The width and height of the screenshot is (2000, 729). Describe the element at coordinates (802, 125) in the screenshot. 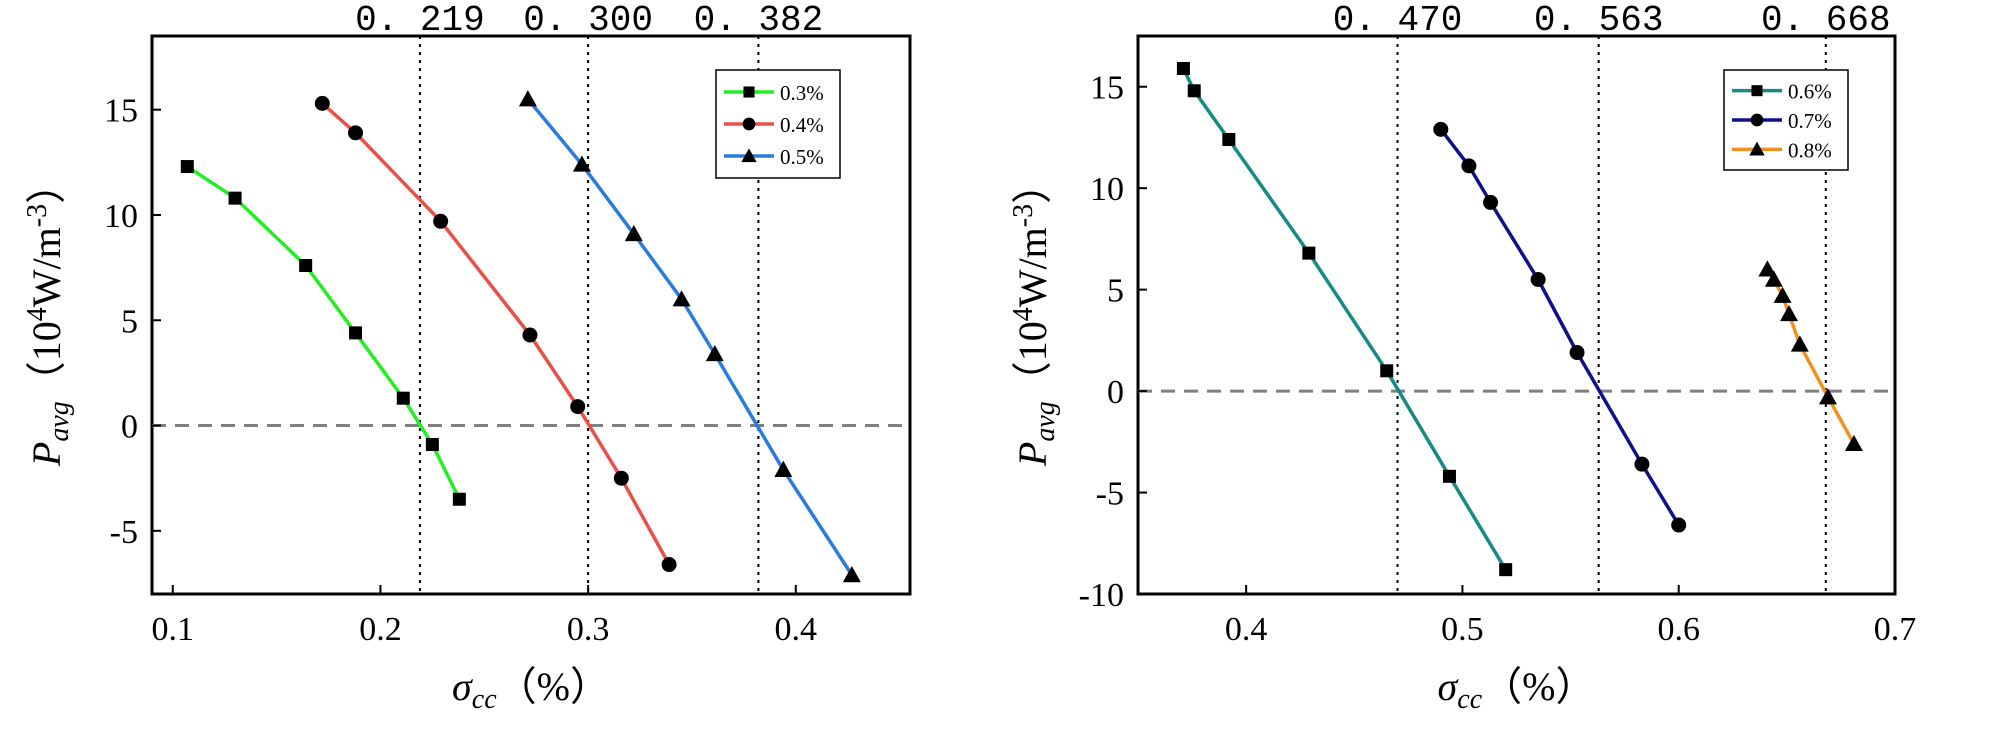

I see `legend-label: 0.4%` at that location.